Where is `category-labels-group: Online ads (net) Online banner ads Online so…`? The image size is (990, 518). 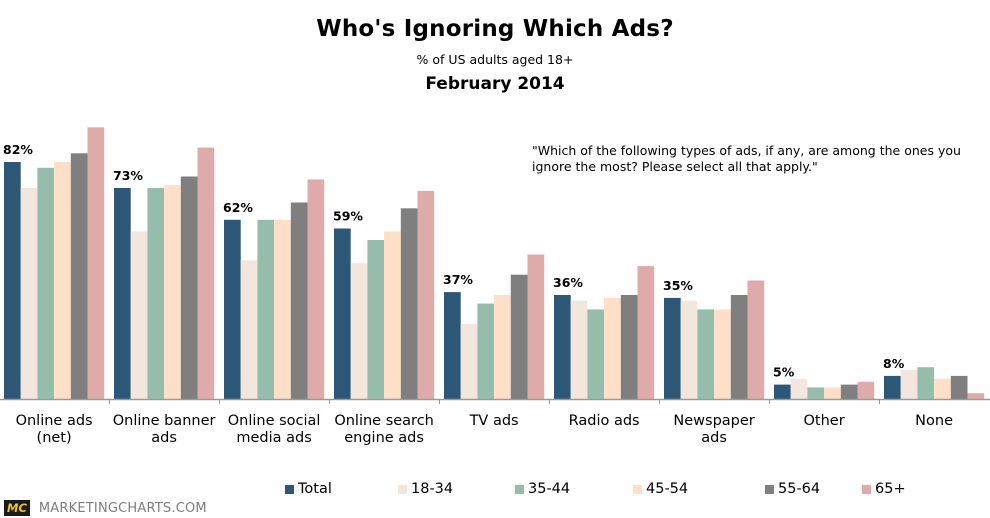 category-labels-group: Online ads (net) Online banner ads Online so… is located at coordinates (485, 429).